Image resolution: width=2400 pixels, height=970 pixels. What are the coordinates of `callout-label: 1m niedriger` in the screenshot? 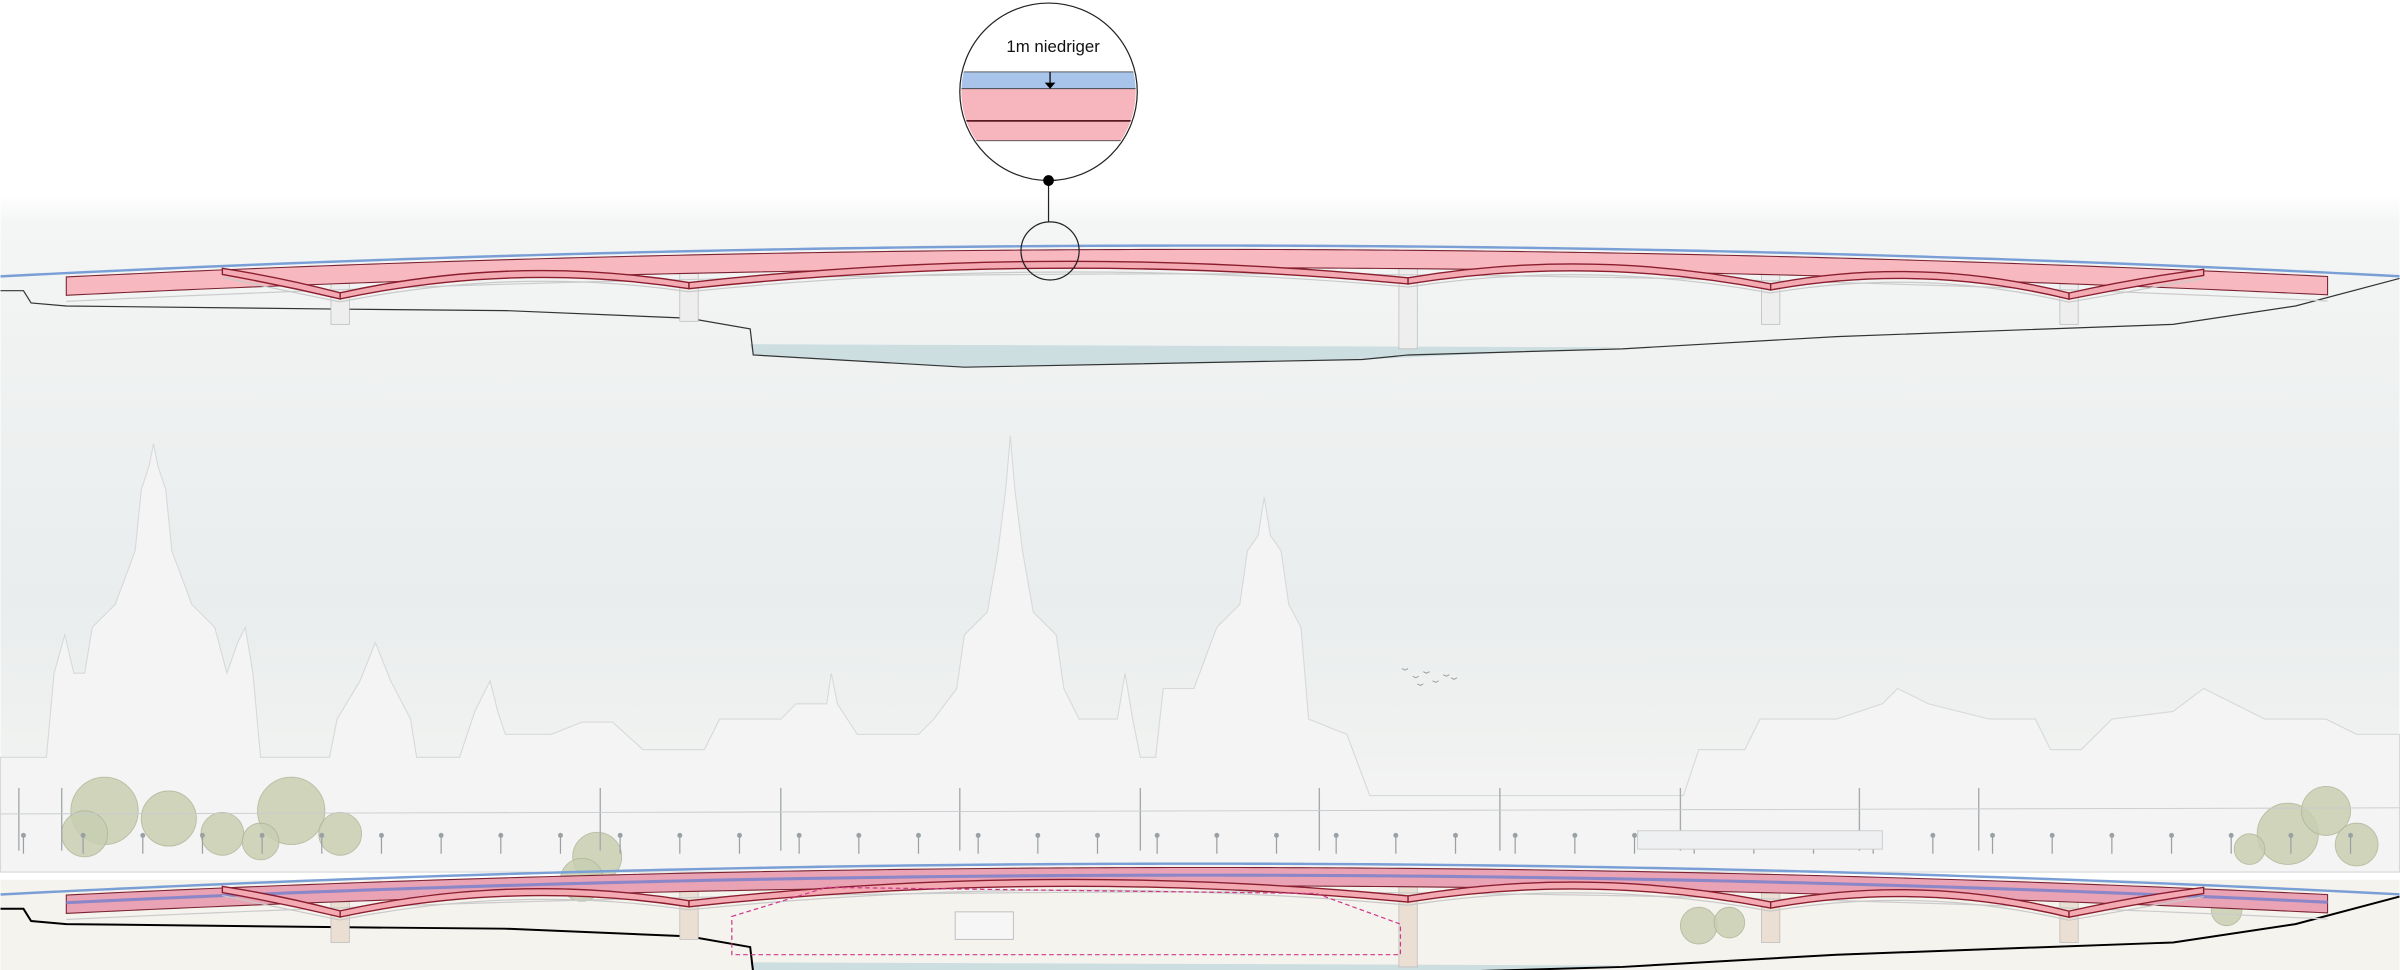 It's located at (1053, 46).